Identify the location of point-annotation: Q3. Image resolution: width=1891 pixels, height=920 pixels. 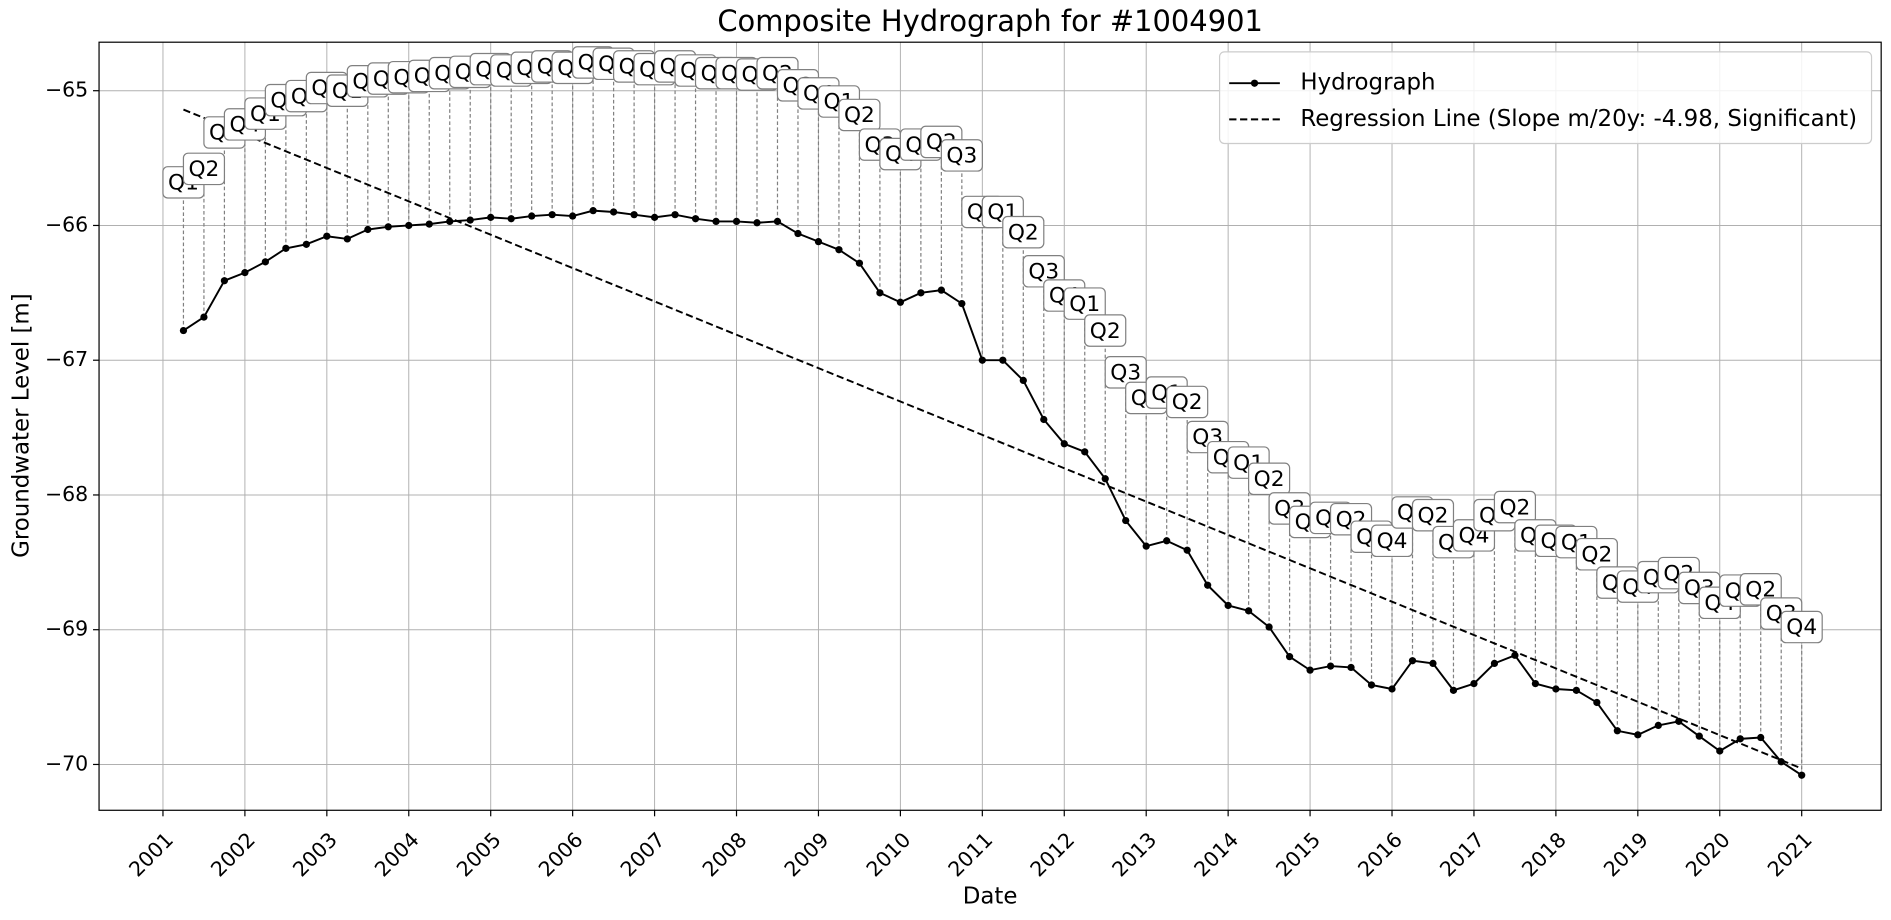
(961, 155).